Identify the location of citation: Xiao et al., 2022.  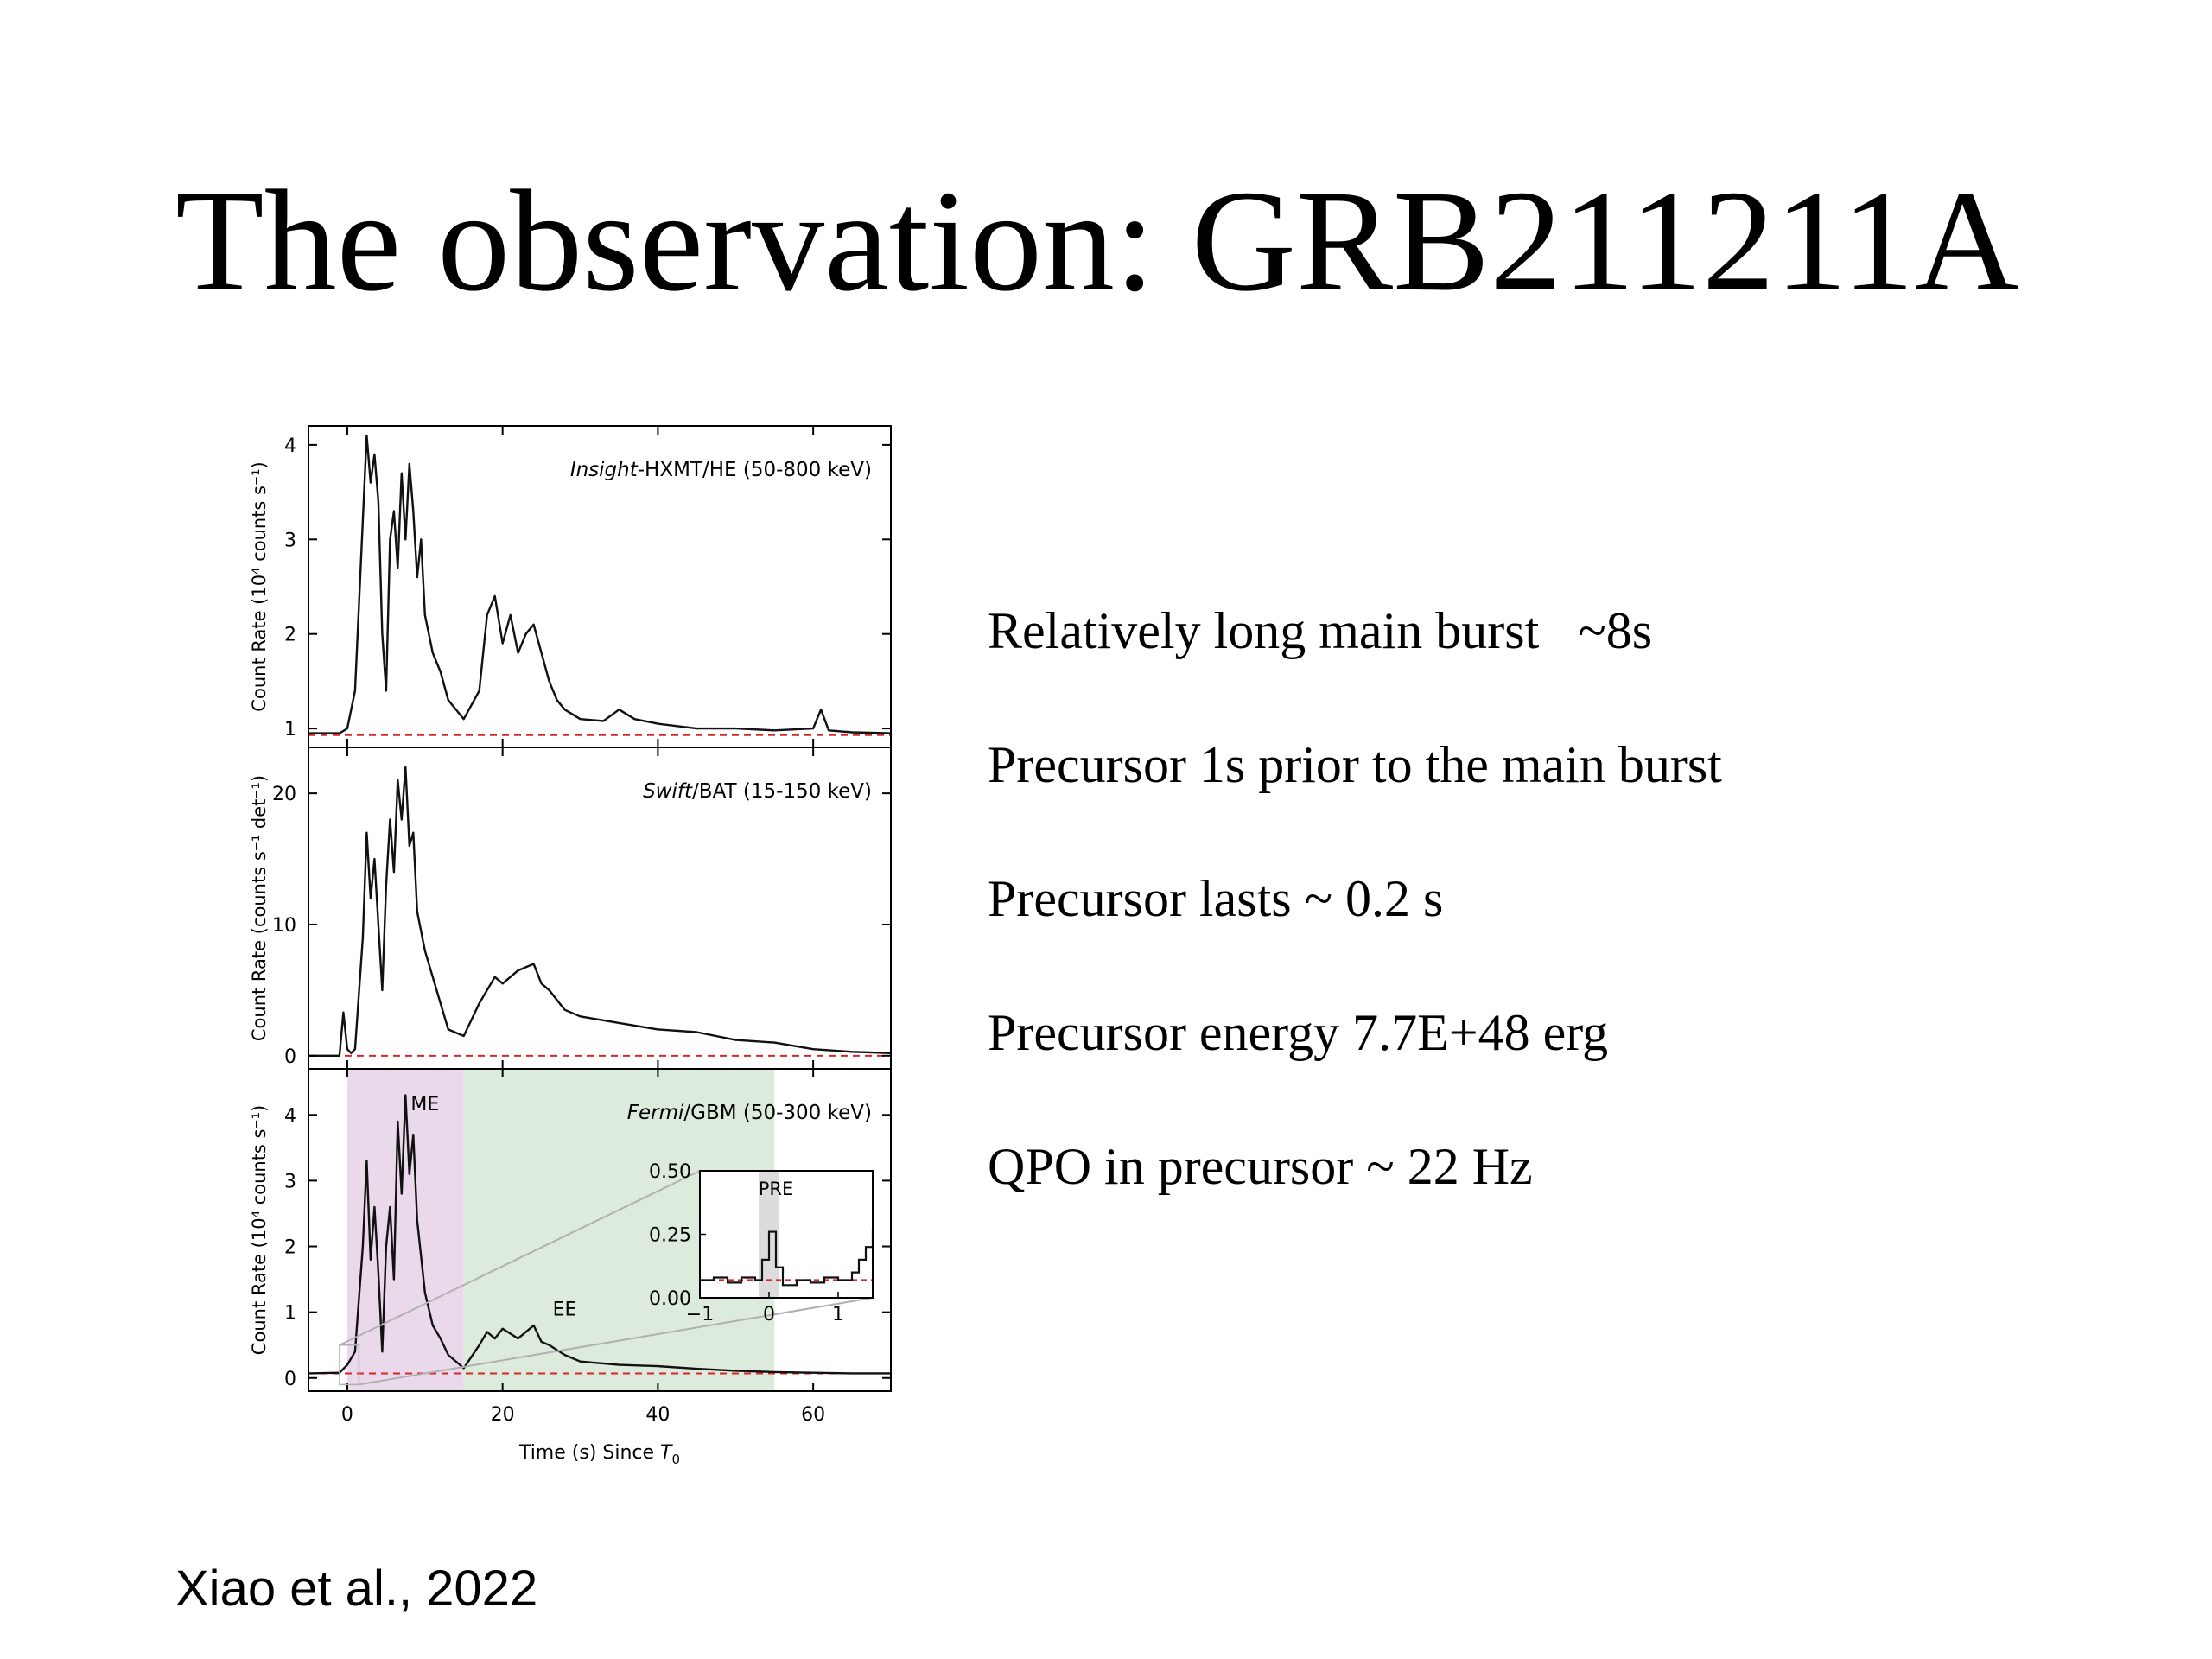
(356, 1588).